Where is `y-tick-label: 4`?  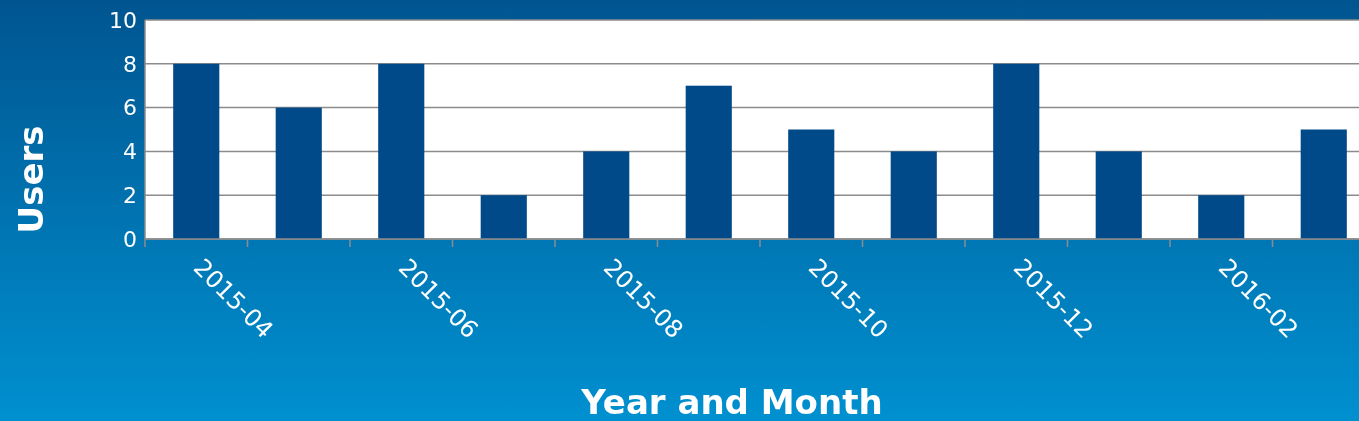 y-tick-label: 4 is located at coordinates (130, 152).